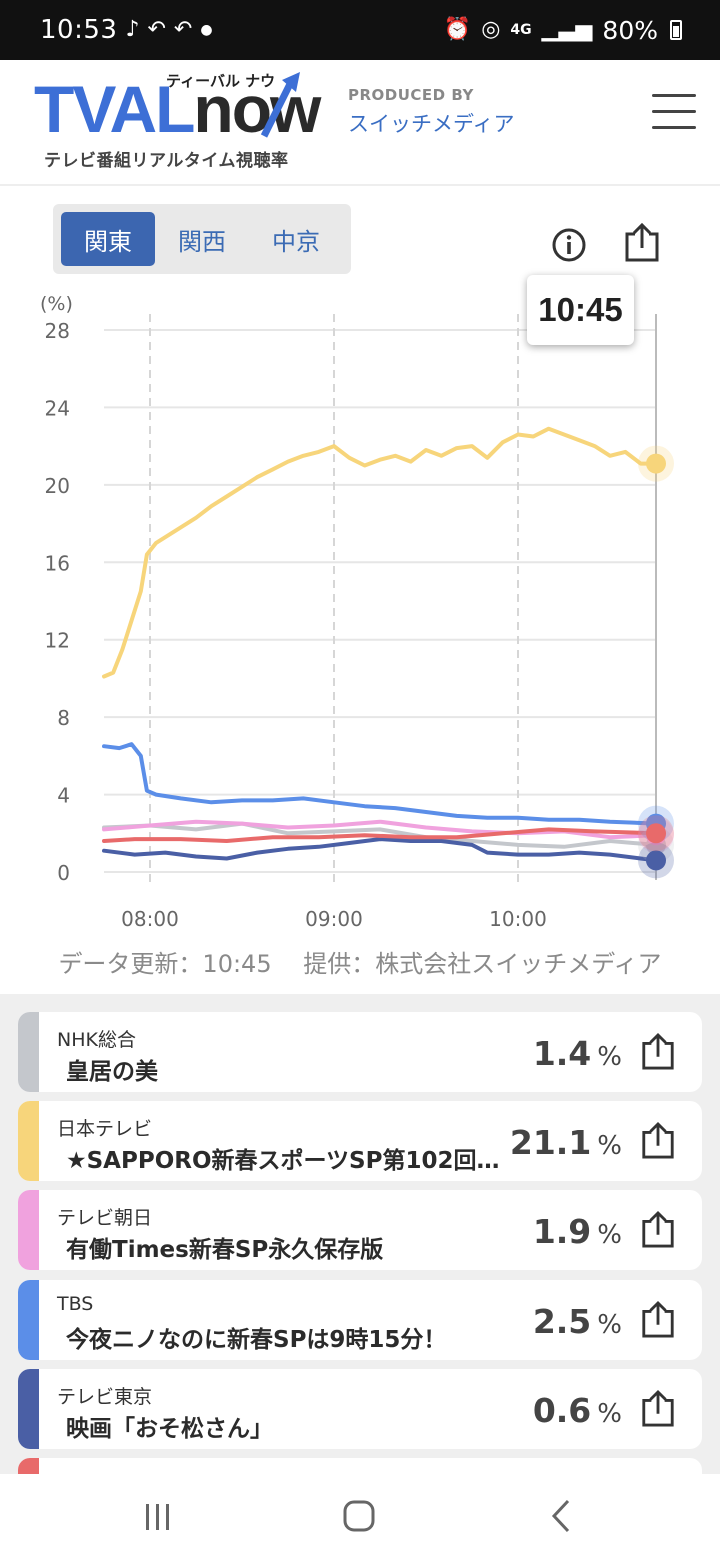 The height and width of the screenshot is (1560, 720). I want to click on program-title: 今夜ニノなのに新春SPは9時15分！, so click(256, 1340).